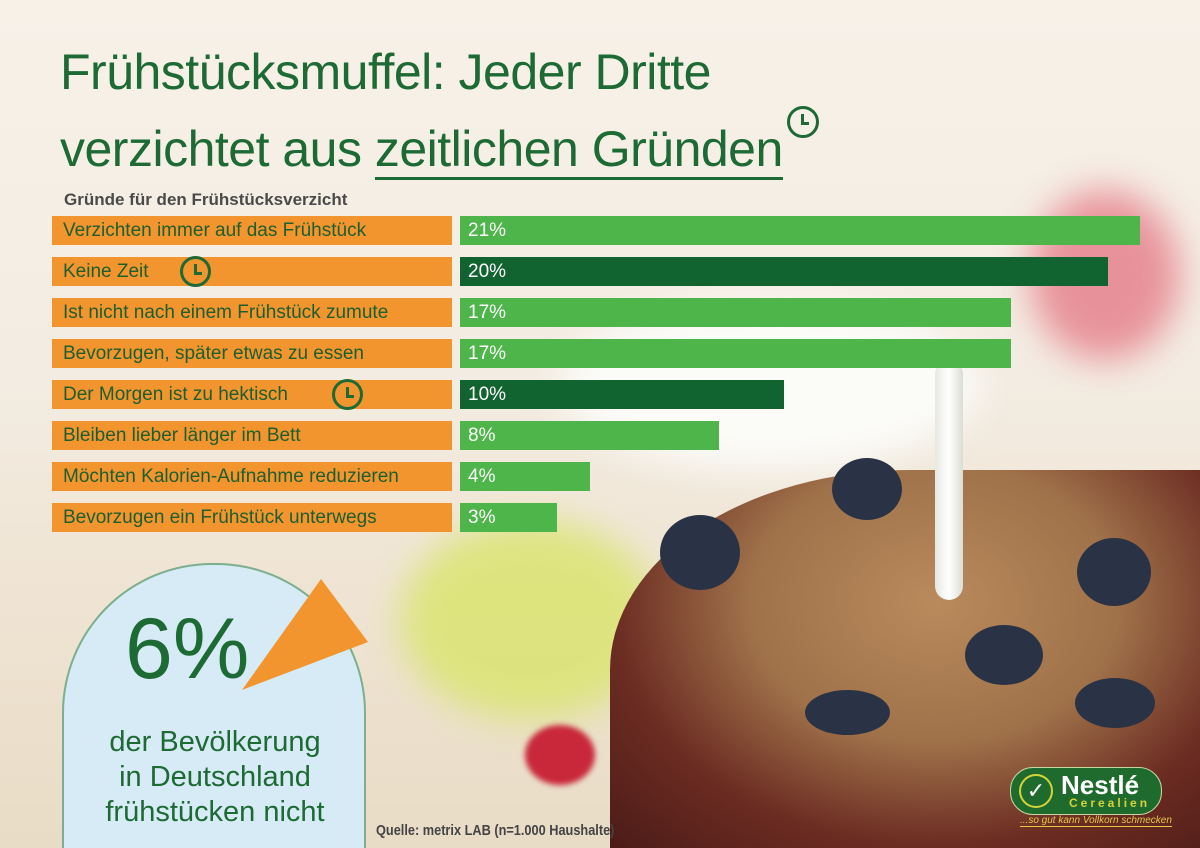 The height and width of the screenshot is (848, 1200). I want to click on category-label: Möchten Kalorien-Aufnahme reduzieren, so click(252, 476).